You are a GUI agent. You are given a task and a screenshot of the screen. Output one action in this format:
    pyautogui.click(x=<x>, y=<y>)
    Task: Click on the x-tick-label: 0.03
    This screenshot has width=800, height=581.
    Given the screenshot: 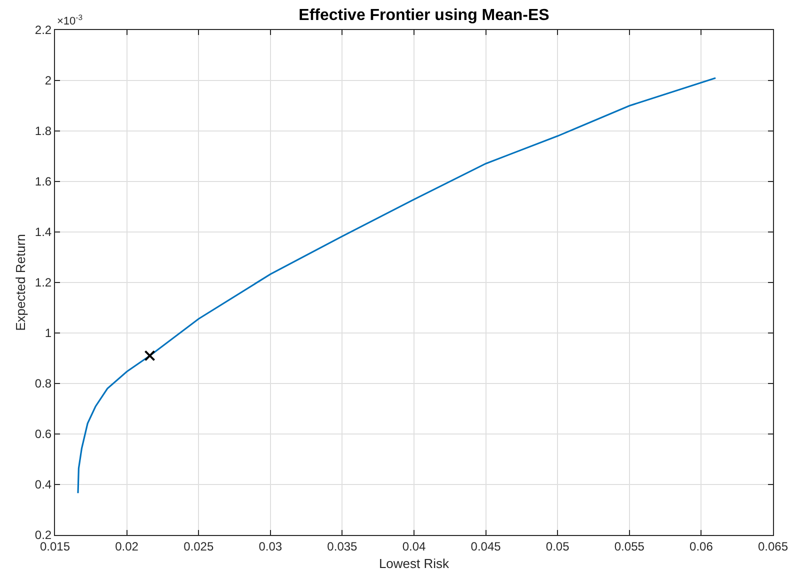 What is the action you would take?
    pyautogui.click(x=270, y=546)
    